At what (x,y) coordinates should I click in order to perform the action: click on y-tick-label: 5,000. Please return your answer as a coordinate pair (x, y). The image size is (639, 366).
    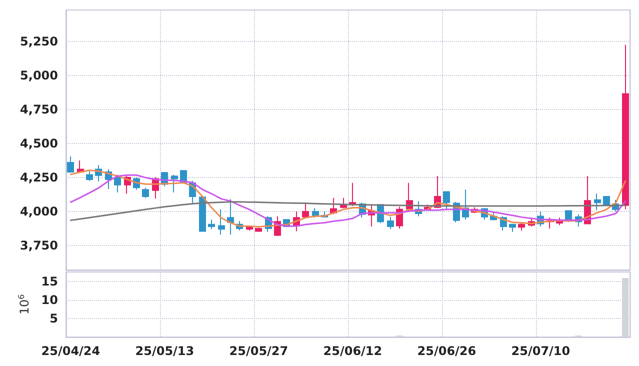
    Looking at the image, I should click on (39, 75).